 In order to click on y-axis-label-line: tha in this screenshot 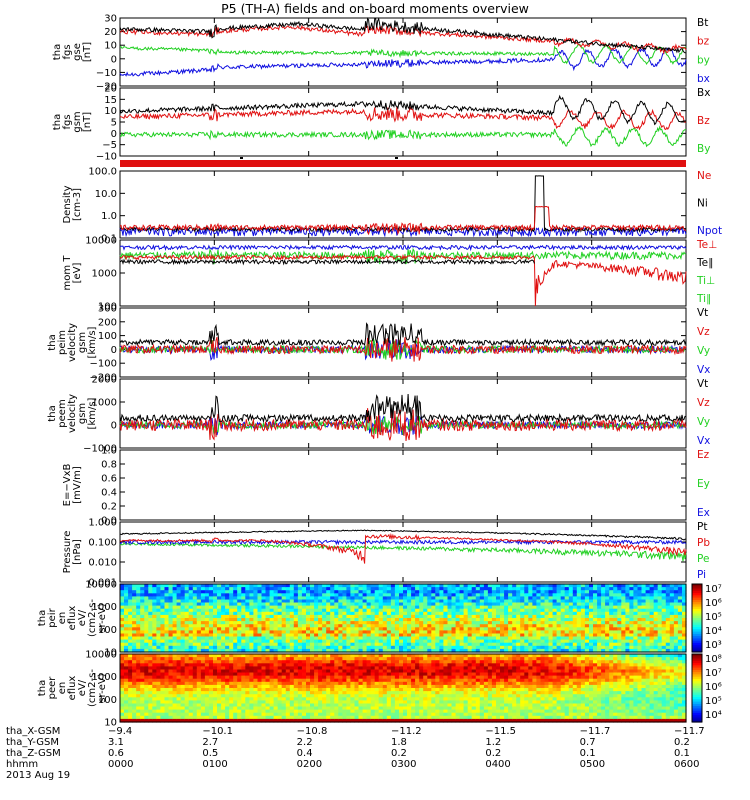, I will do `click(42, 688)`.